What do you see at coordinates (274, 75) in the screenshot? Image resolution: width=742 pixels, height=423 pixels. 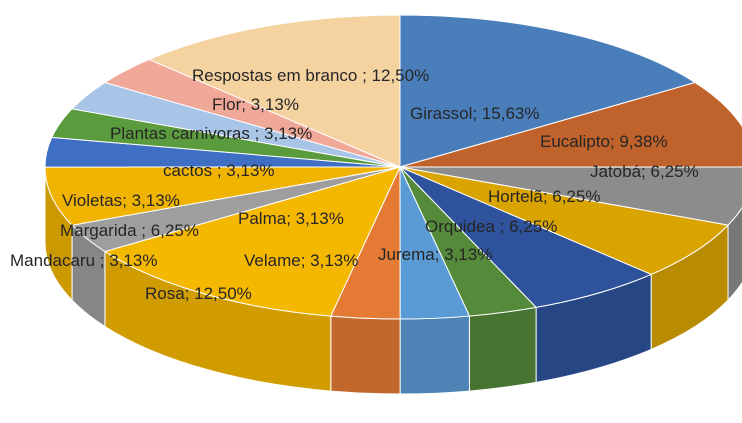 I see `label-category: Respostas em branco` at bounding box center [274, 75].